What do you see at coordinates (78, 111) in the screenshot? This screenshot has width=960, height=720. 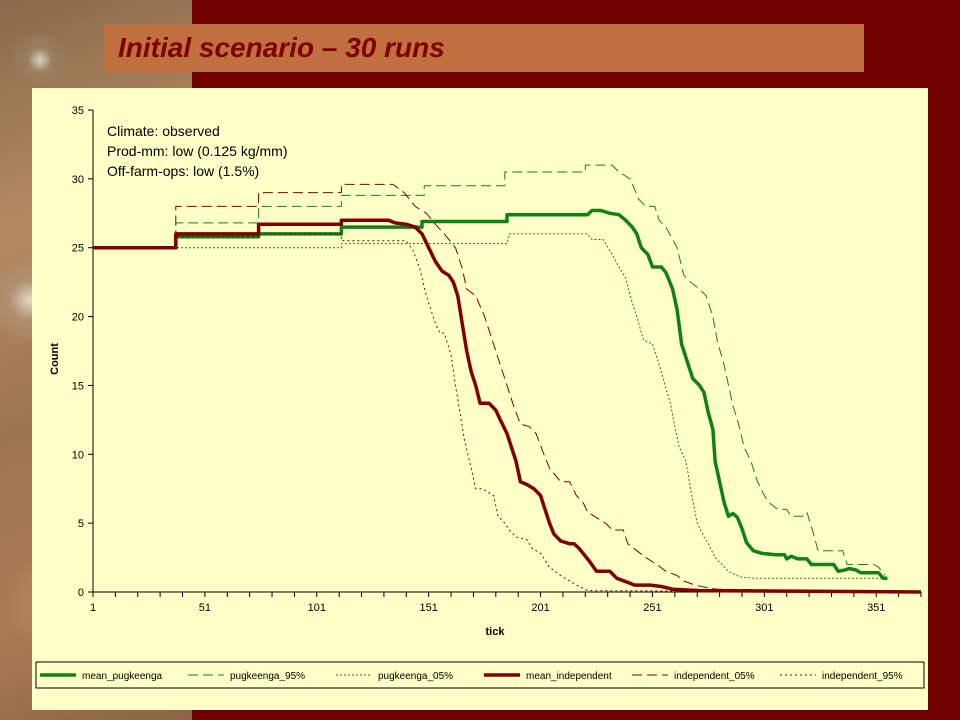 I see `y-tick-label: 35` at bounding box center [78, 111].